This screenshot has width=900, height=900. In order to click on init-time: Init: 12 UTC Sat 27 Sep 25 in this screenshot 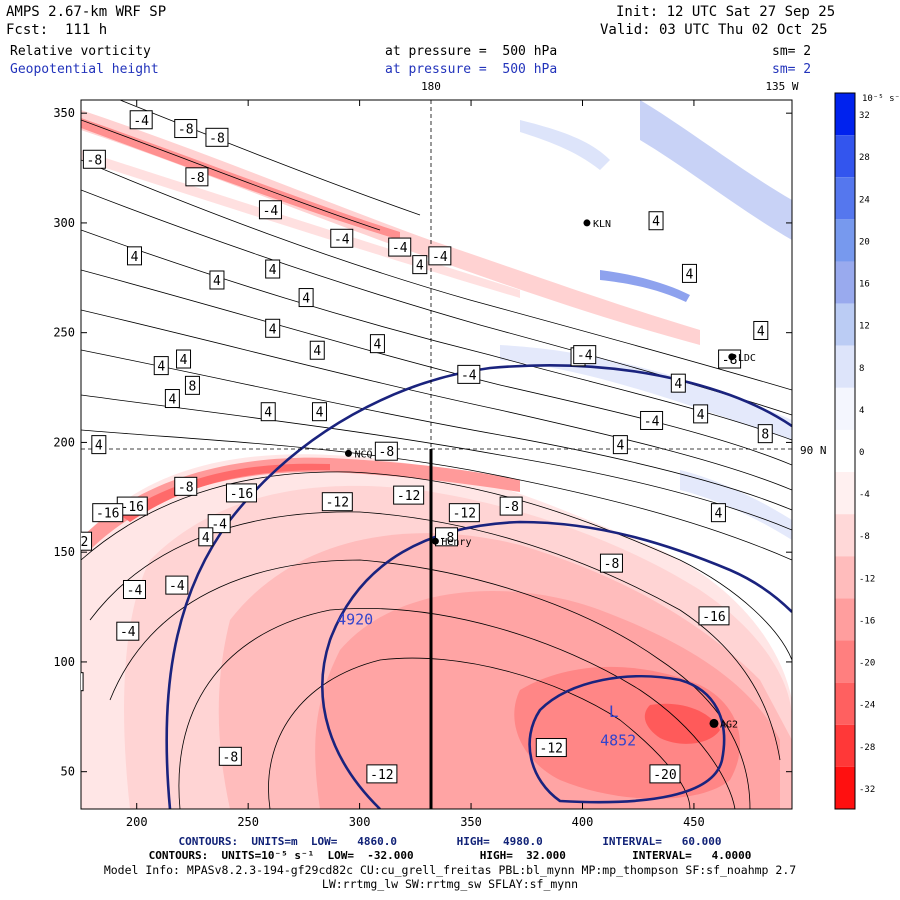, I will do `click(726, 12)`.